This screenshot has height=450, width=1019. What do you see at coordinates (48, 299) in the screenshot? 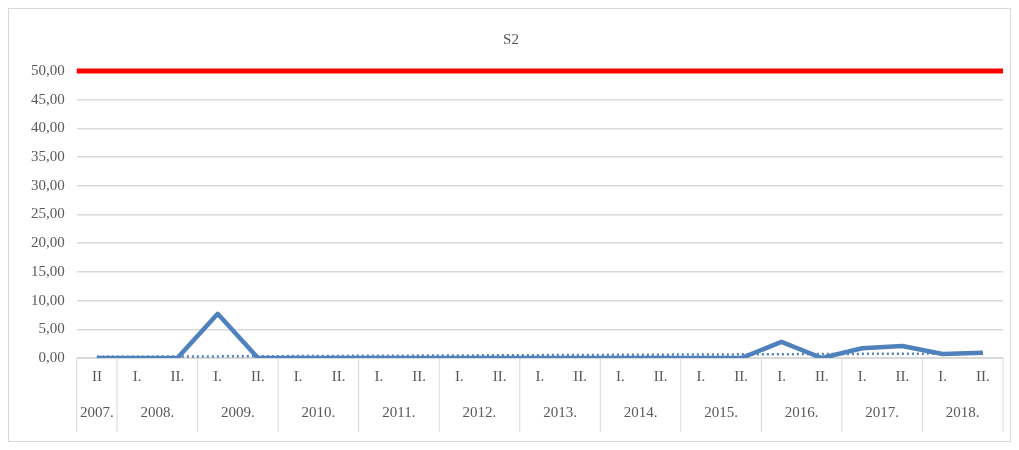
I see `y-tick-label: 10,00` at bounding box center [48, 299].